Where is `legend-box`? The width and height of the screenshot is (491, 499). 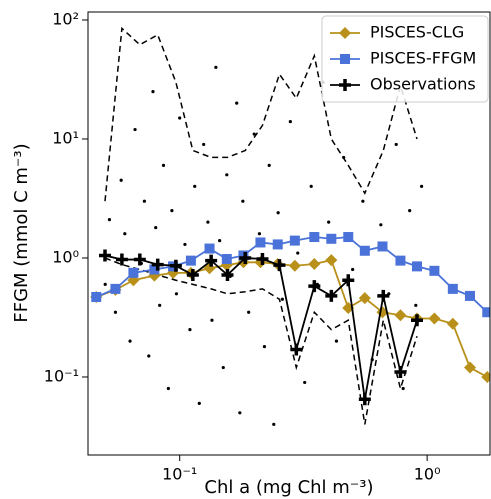
legend-box is located at coordinates (405, 59).